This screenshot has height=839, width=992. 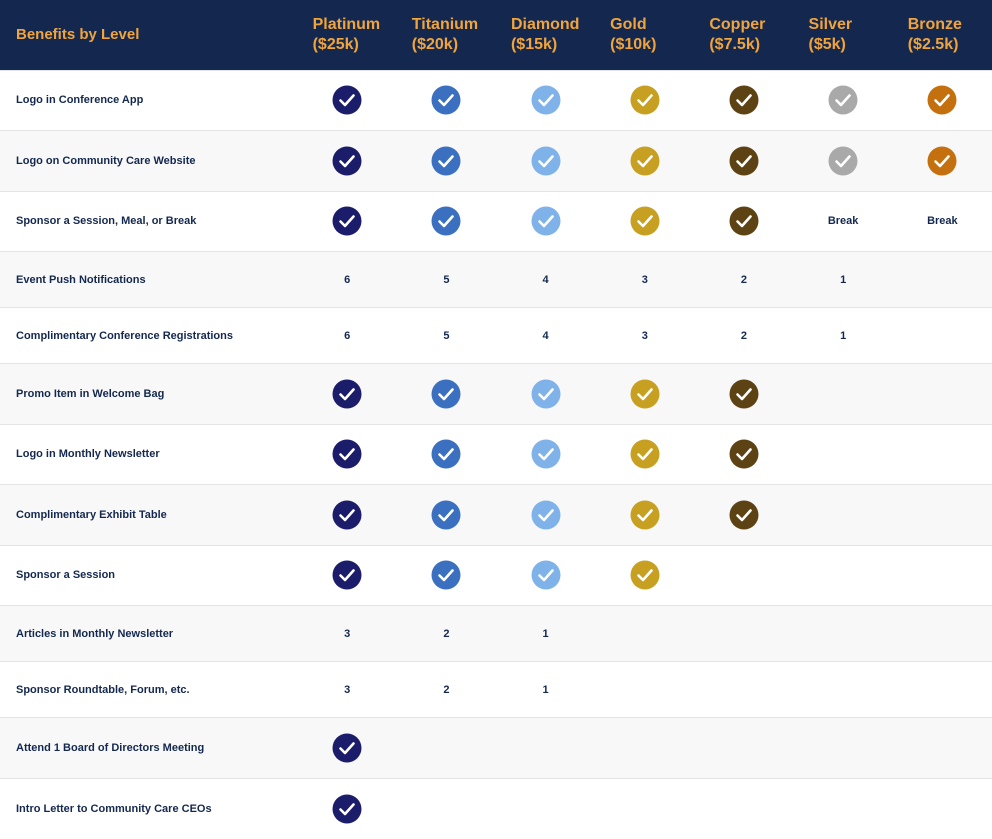 I want to click on level-cell: 6, so click(x=347, y=279).